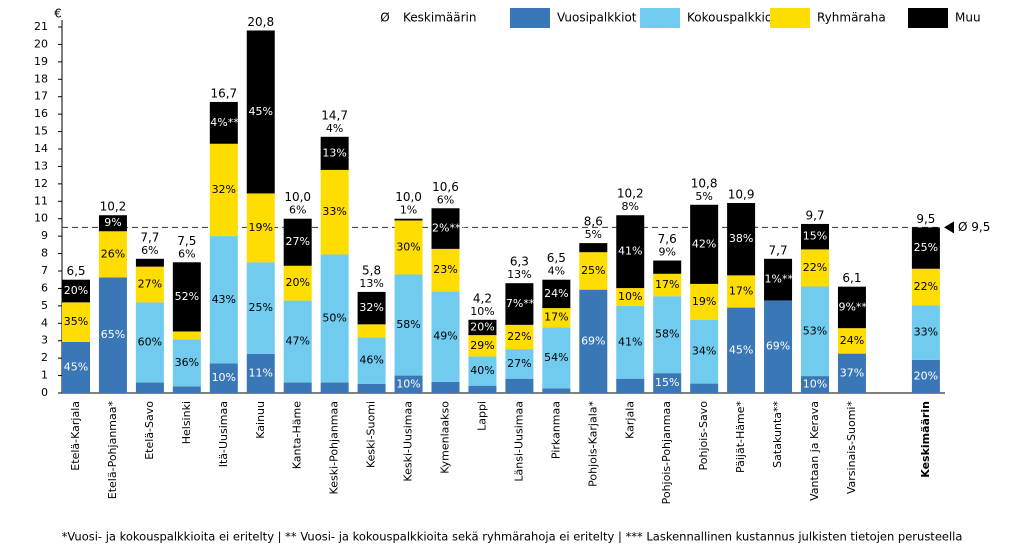 This screenshot has width=1024, height=555. I want to click on legend-label: Vuosipalkkiot, so click(597, 18).